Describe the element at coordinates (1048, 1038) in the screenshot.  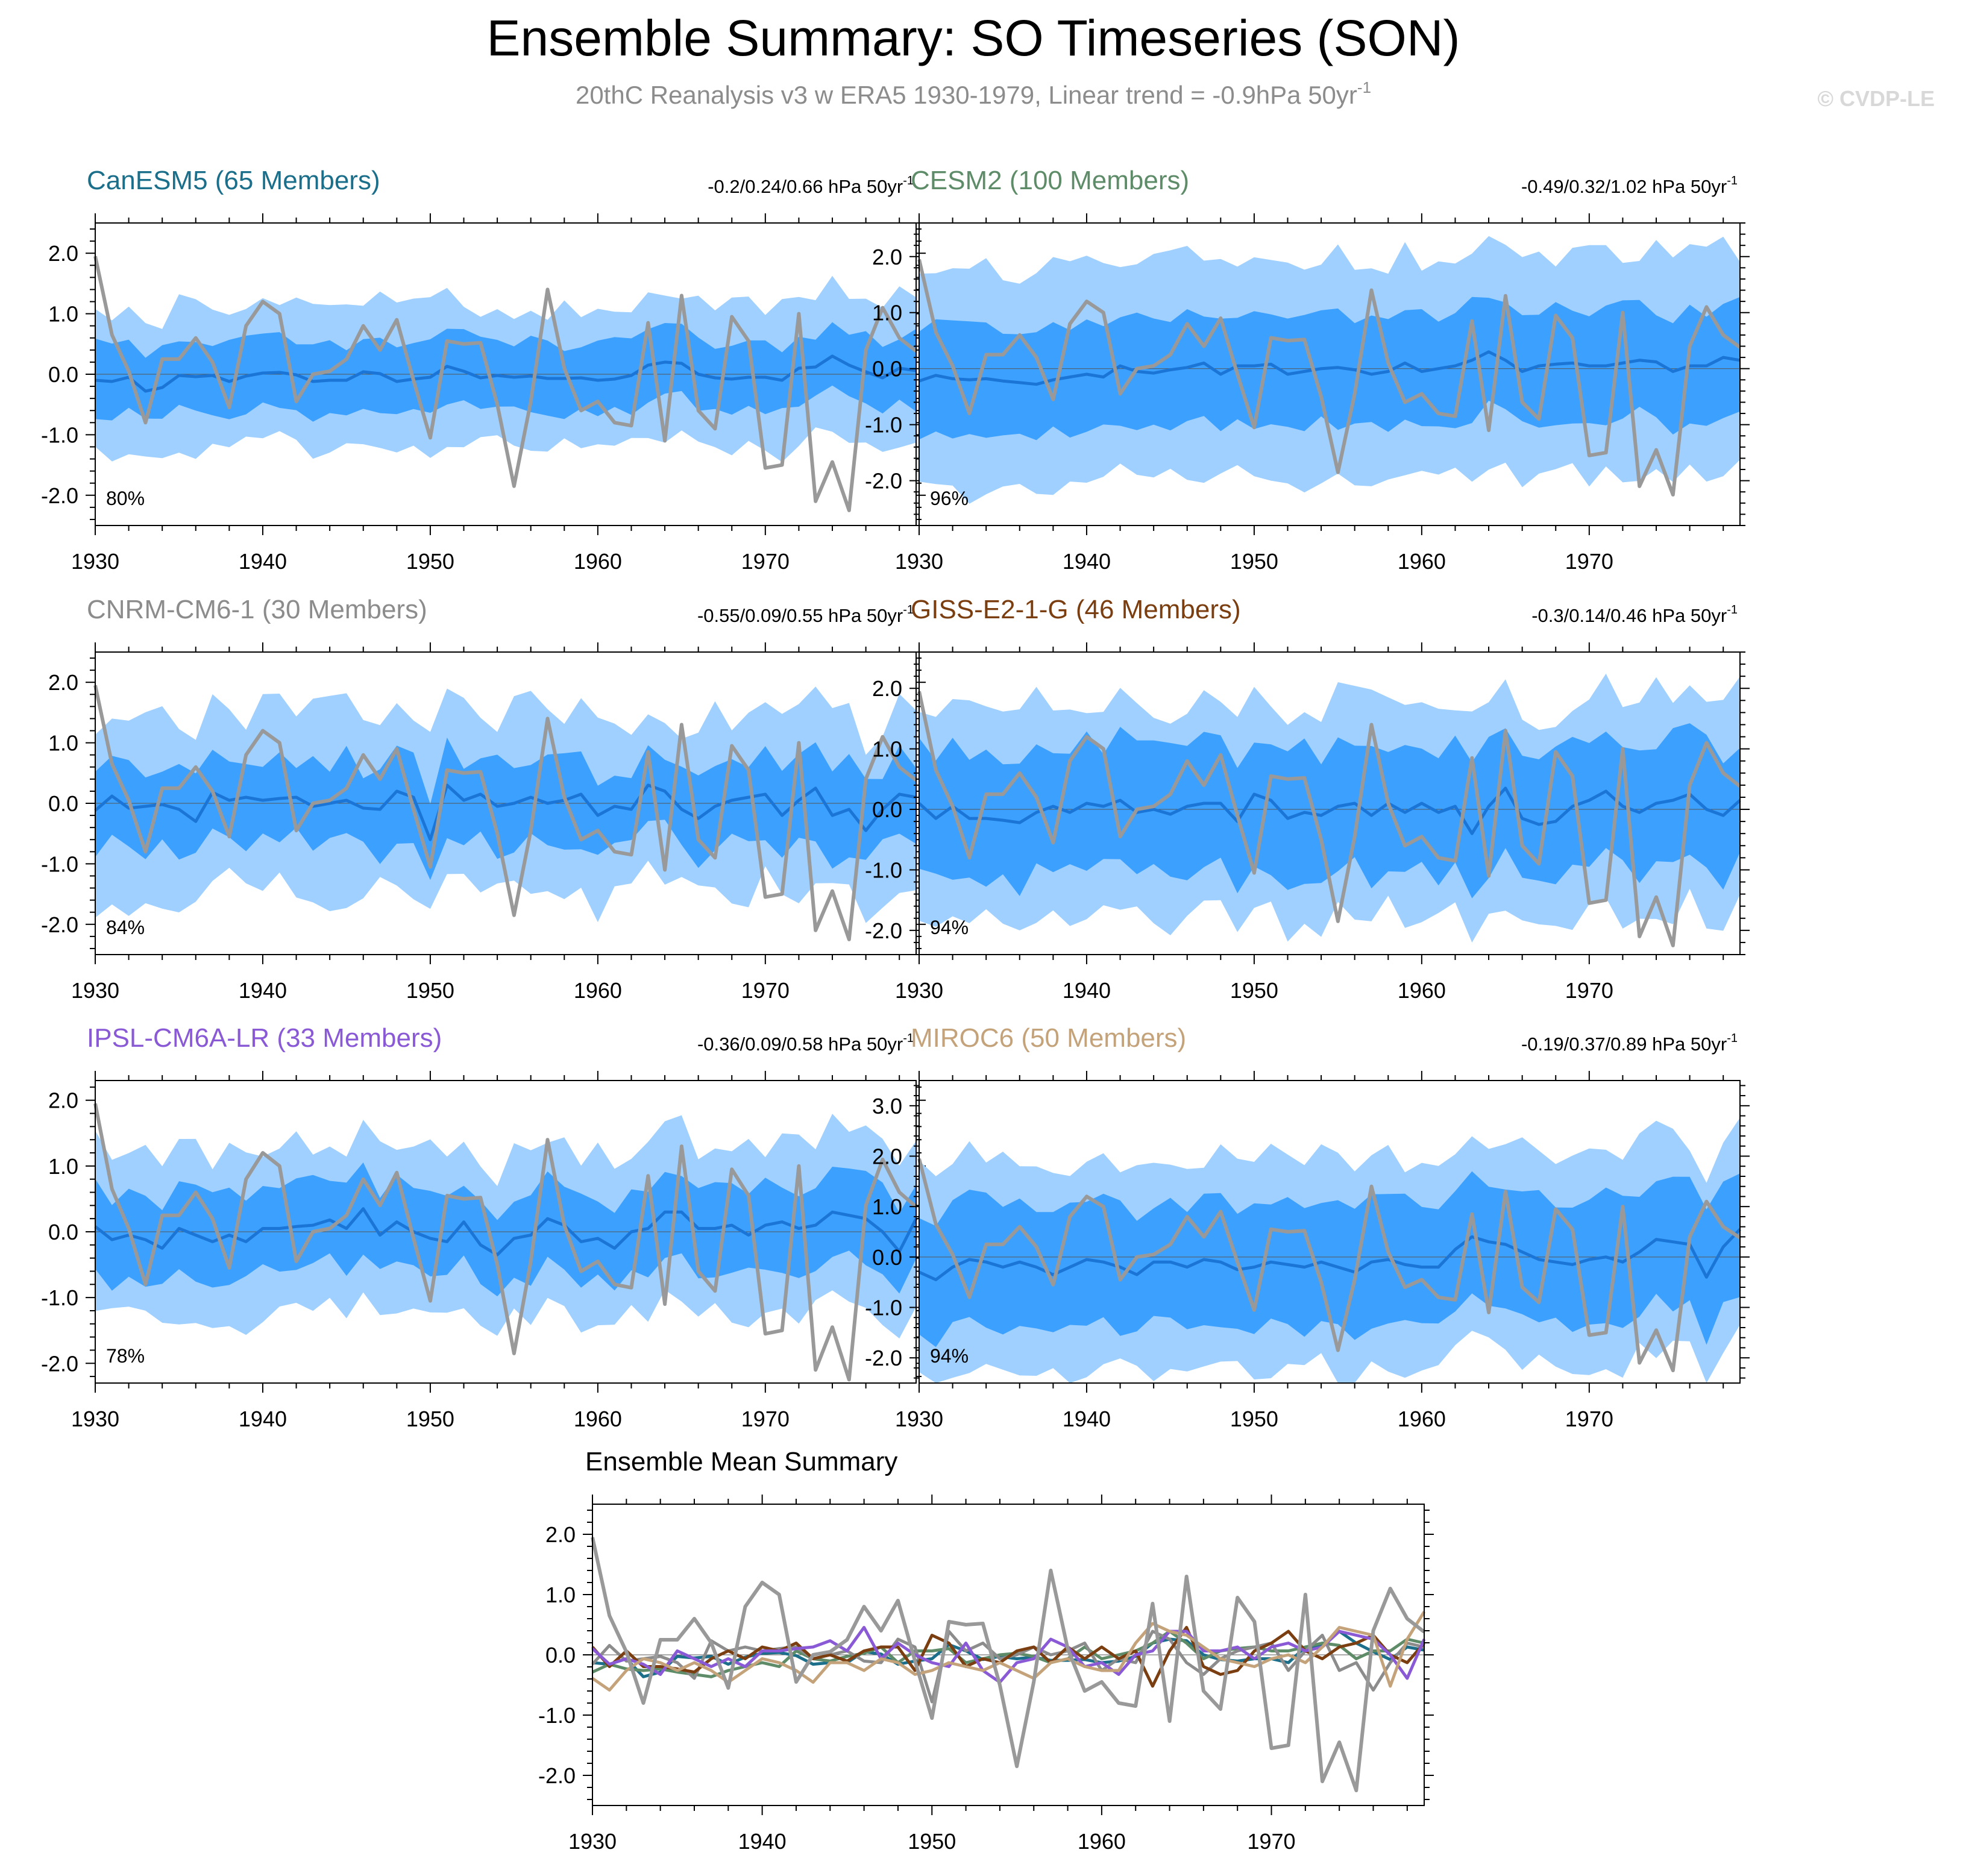
I see `panel-title: MIROC6 (50 Members)` at that location.